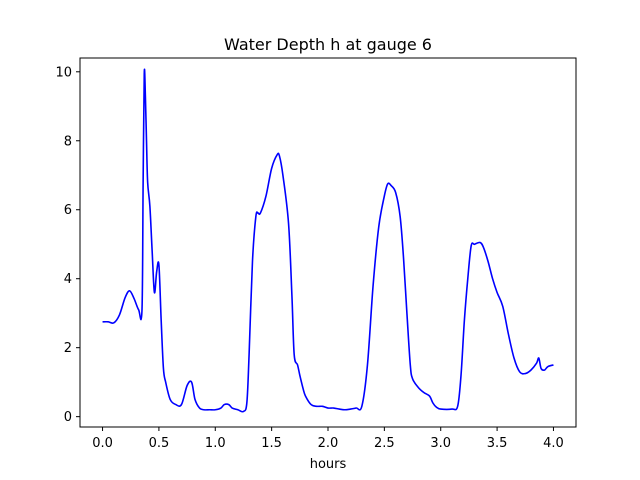 This screenshot has width=640, height=480. What do you see at coordinates (68, 279) in the screenshot?
I see `y-tick-label: 4` at bounding box center [68, 279].